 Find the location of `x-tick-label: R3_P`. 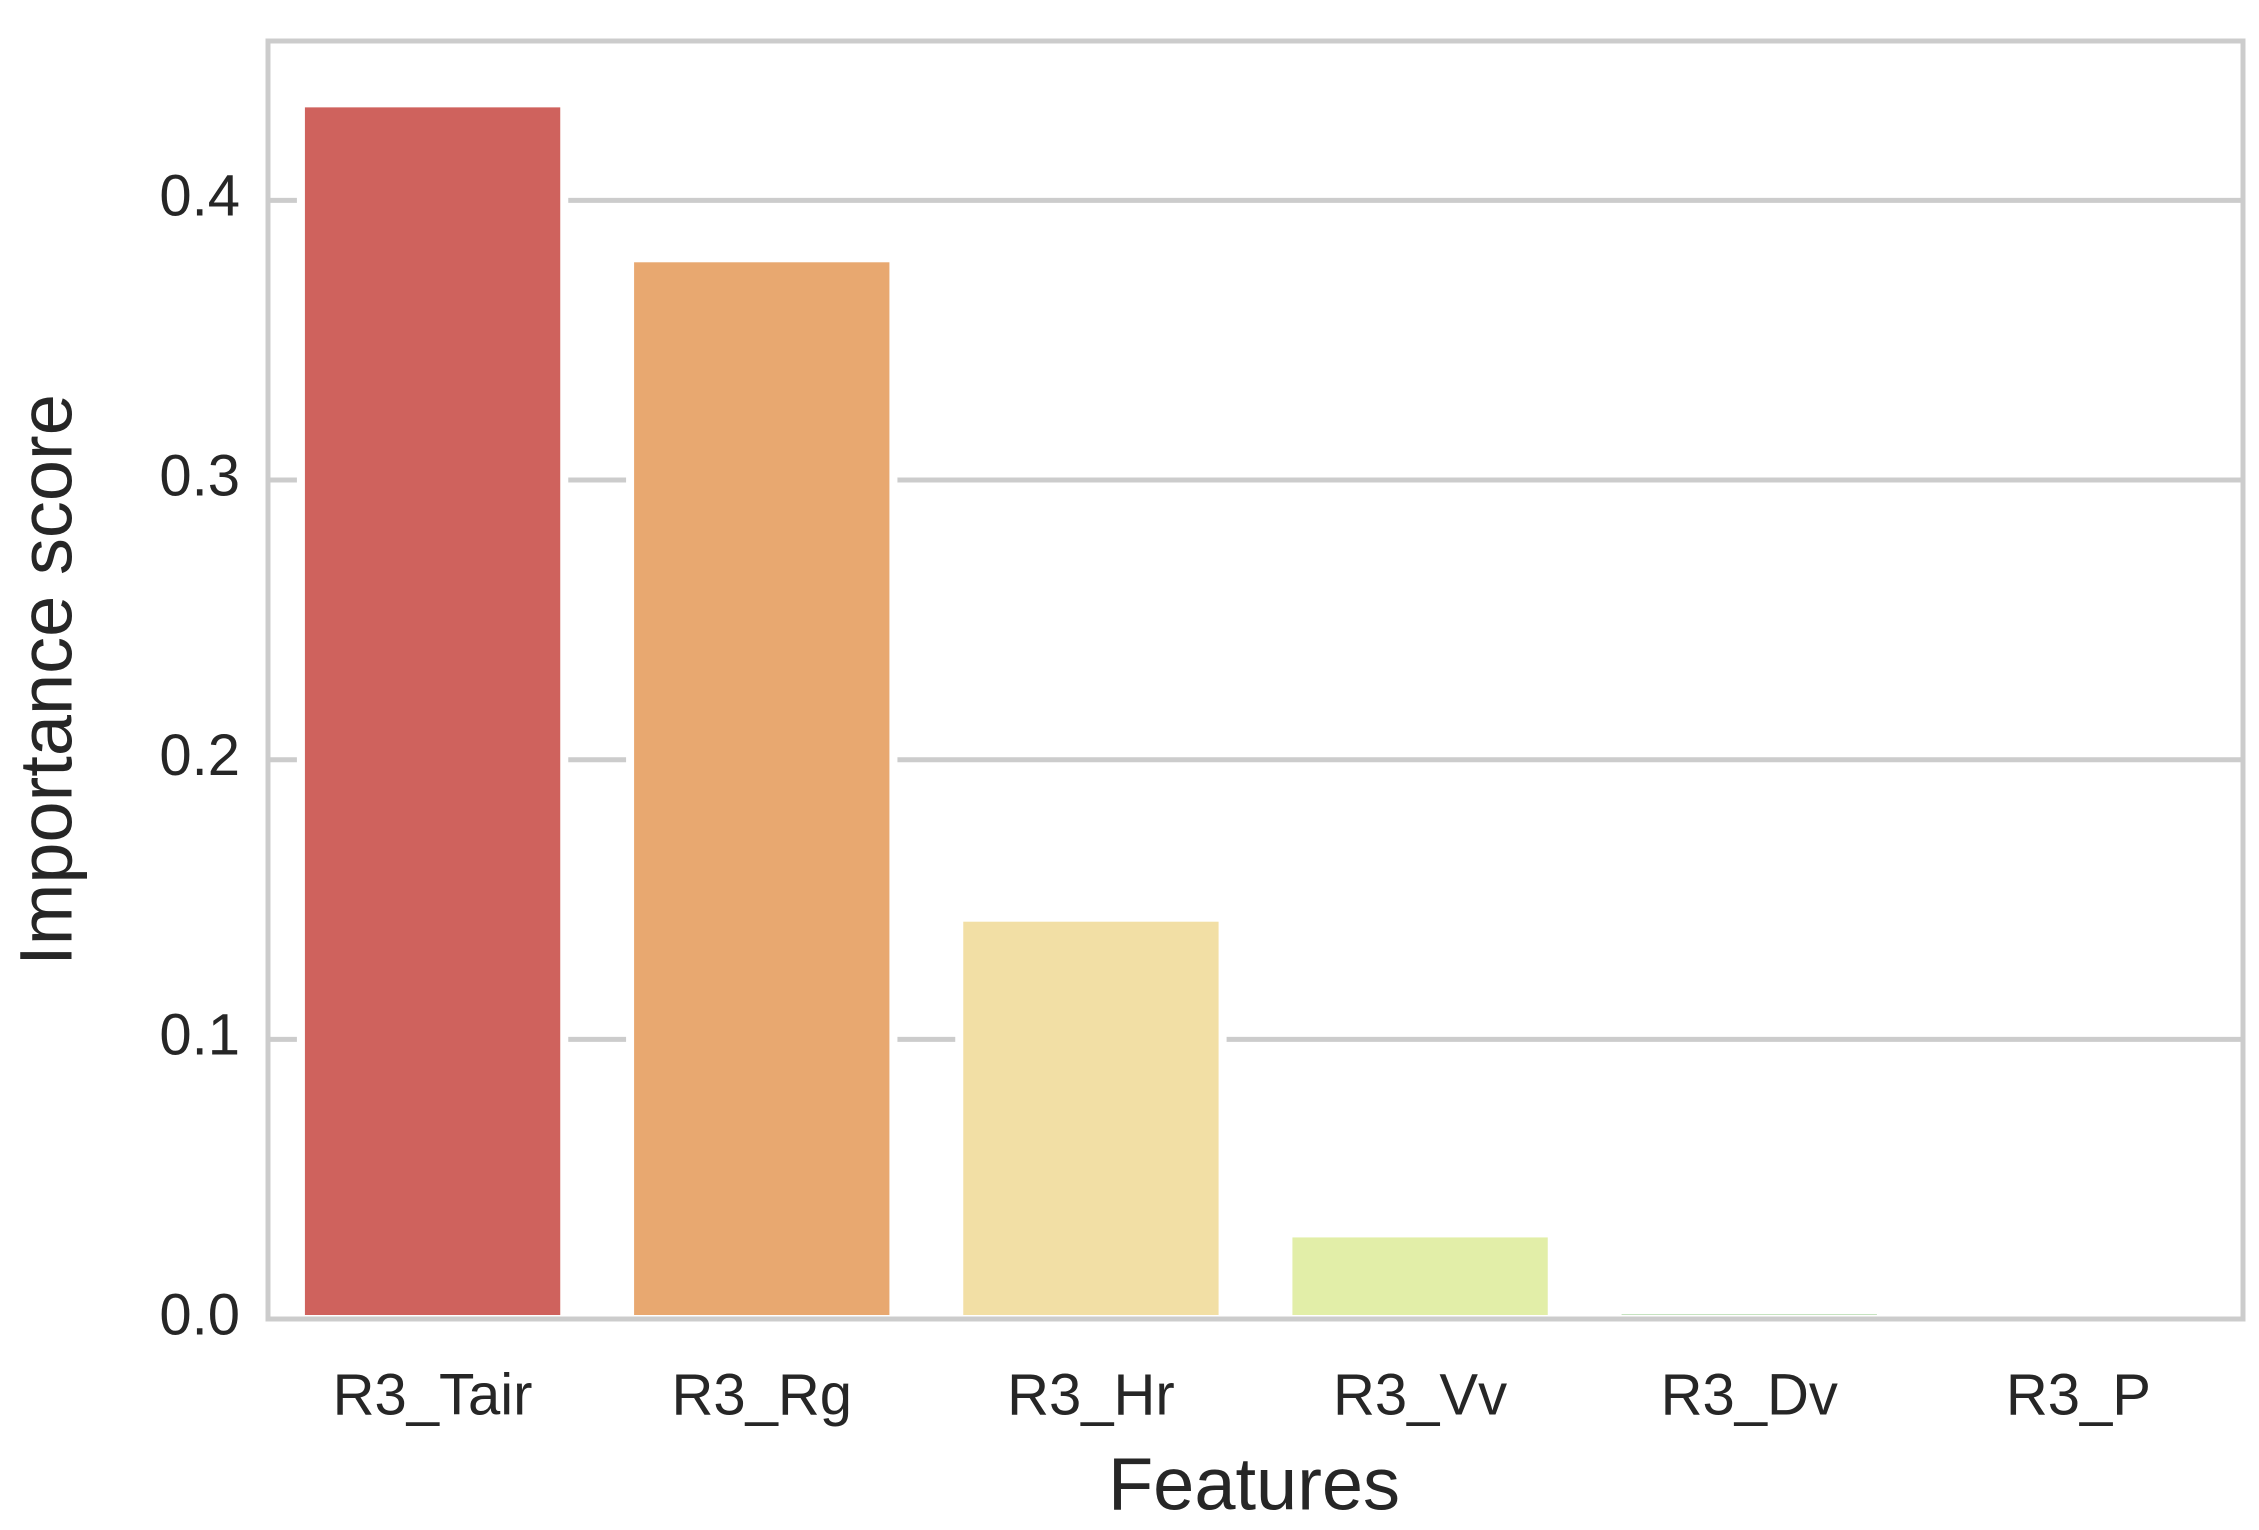

x-tick-label: R3_P is located at coordinates (2078, 1394).